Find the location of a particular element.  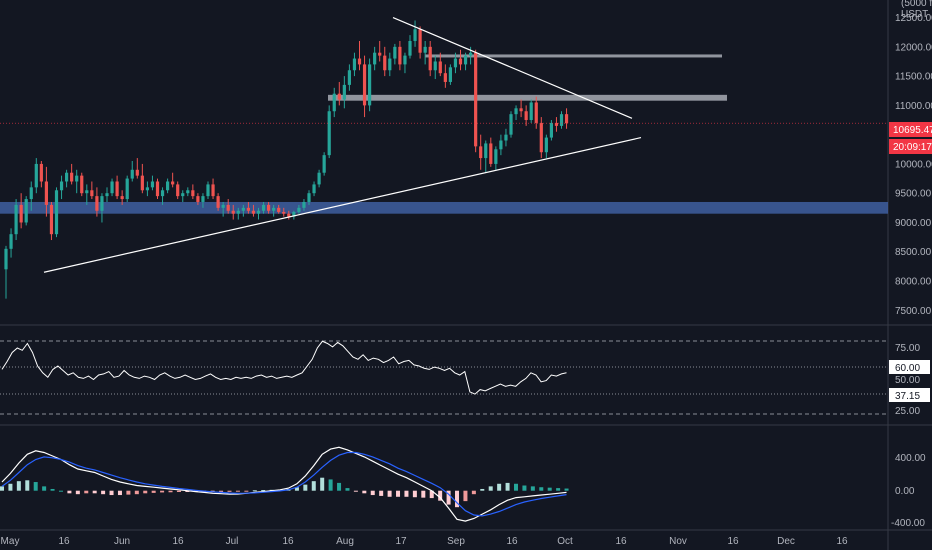

descending-trendline is located at coordinates (512, 68).